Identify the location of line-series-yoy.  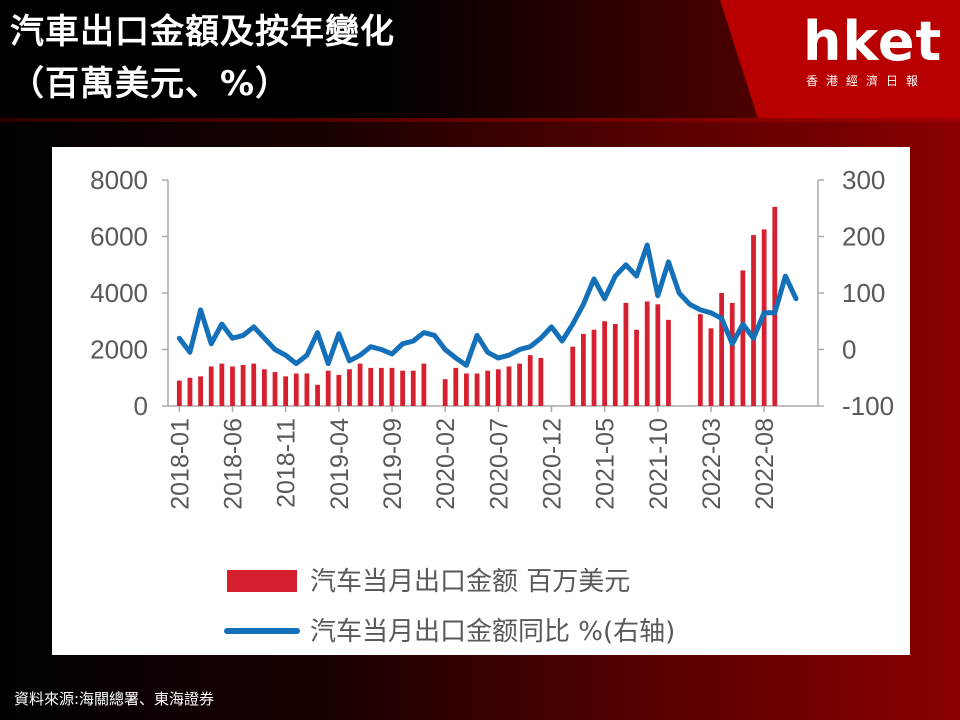
(487, 305).